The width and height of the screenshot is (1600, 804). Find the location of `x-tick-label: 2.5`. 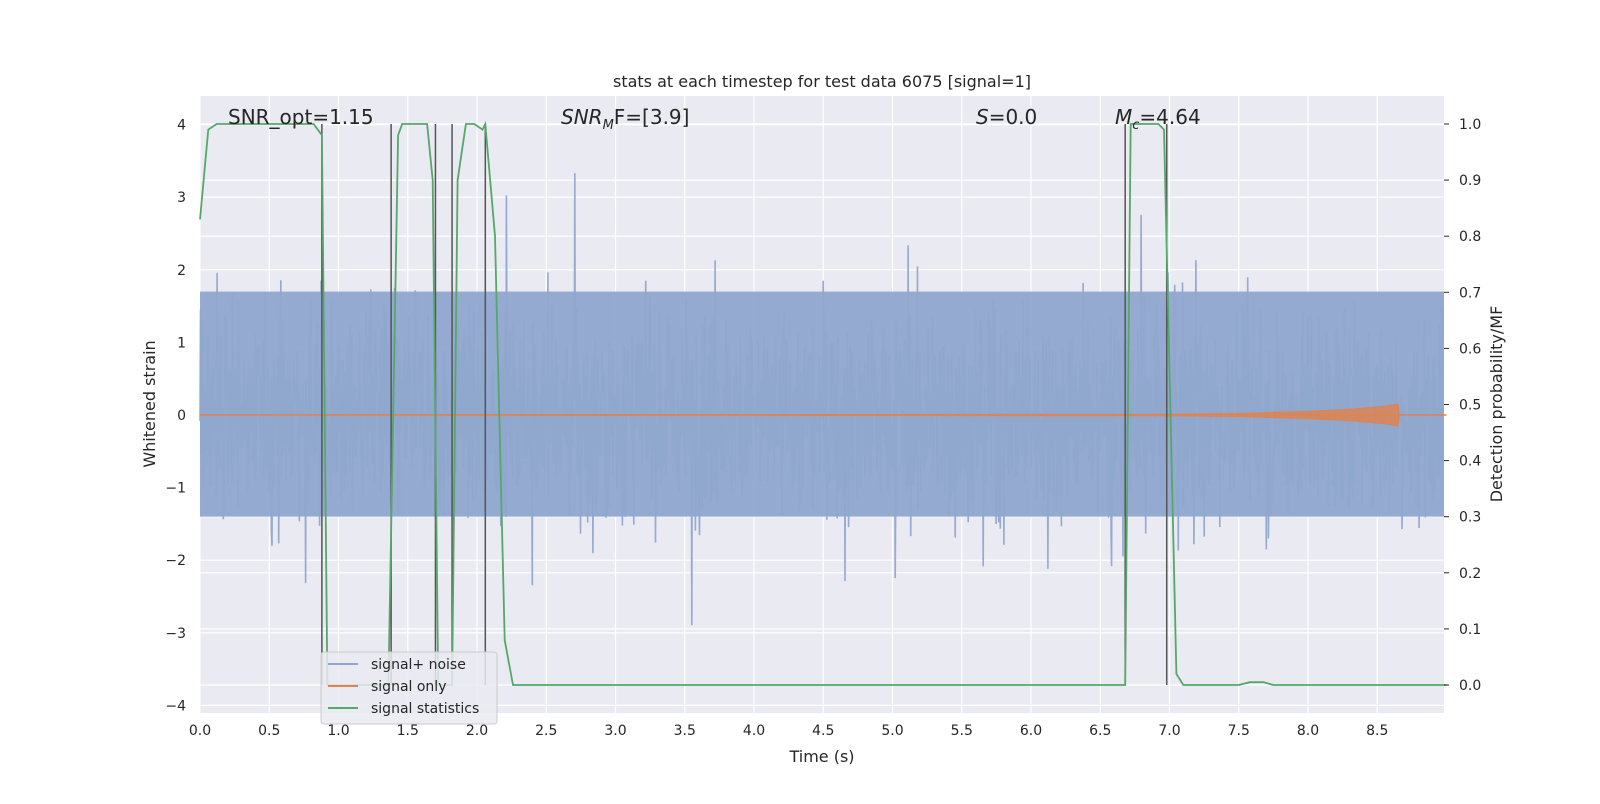

x-tick-label: 2.5 is located at coordinates (546, 731).